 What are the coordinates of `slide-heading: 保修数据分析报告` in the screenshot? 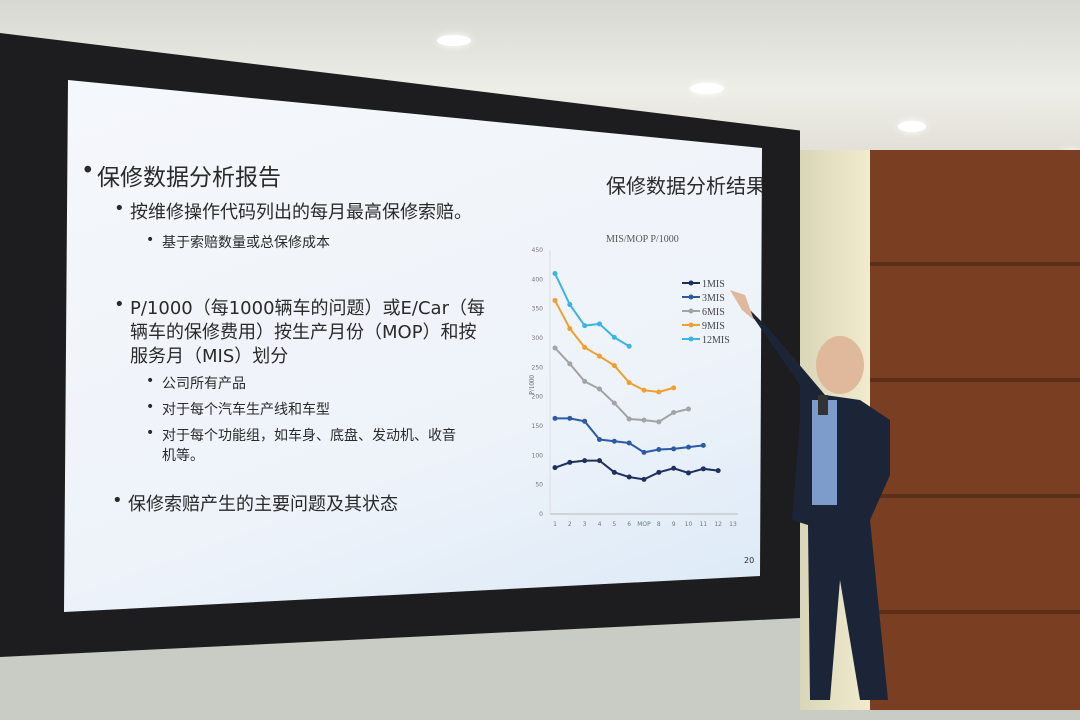 It's located at (181, 175).